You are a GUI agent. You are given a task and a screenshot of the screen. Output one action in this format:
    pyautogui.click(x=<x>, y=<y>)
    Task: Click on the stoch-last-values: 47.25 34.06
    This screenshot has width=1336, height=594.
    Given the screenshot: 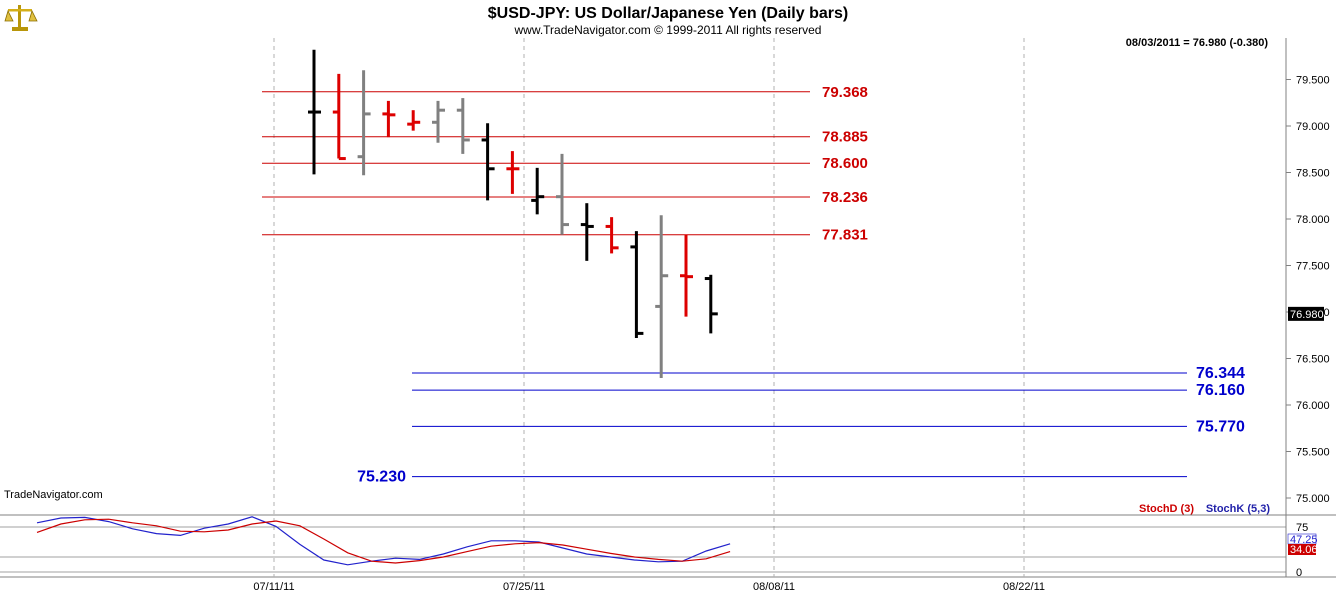 What is the action you would take?
    pyautogui.click(x=1302, y=544)
    